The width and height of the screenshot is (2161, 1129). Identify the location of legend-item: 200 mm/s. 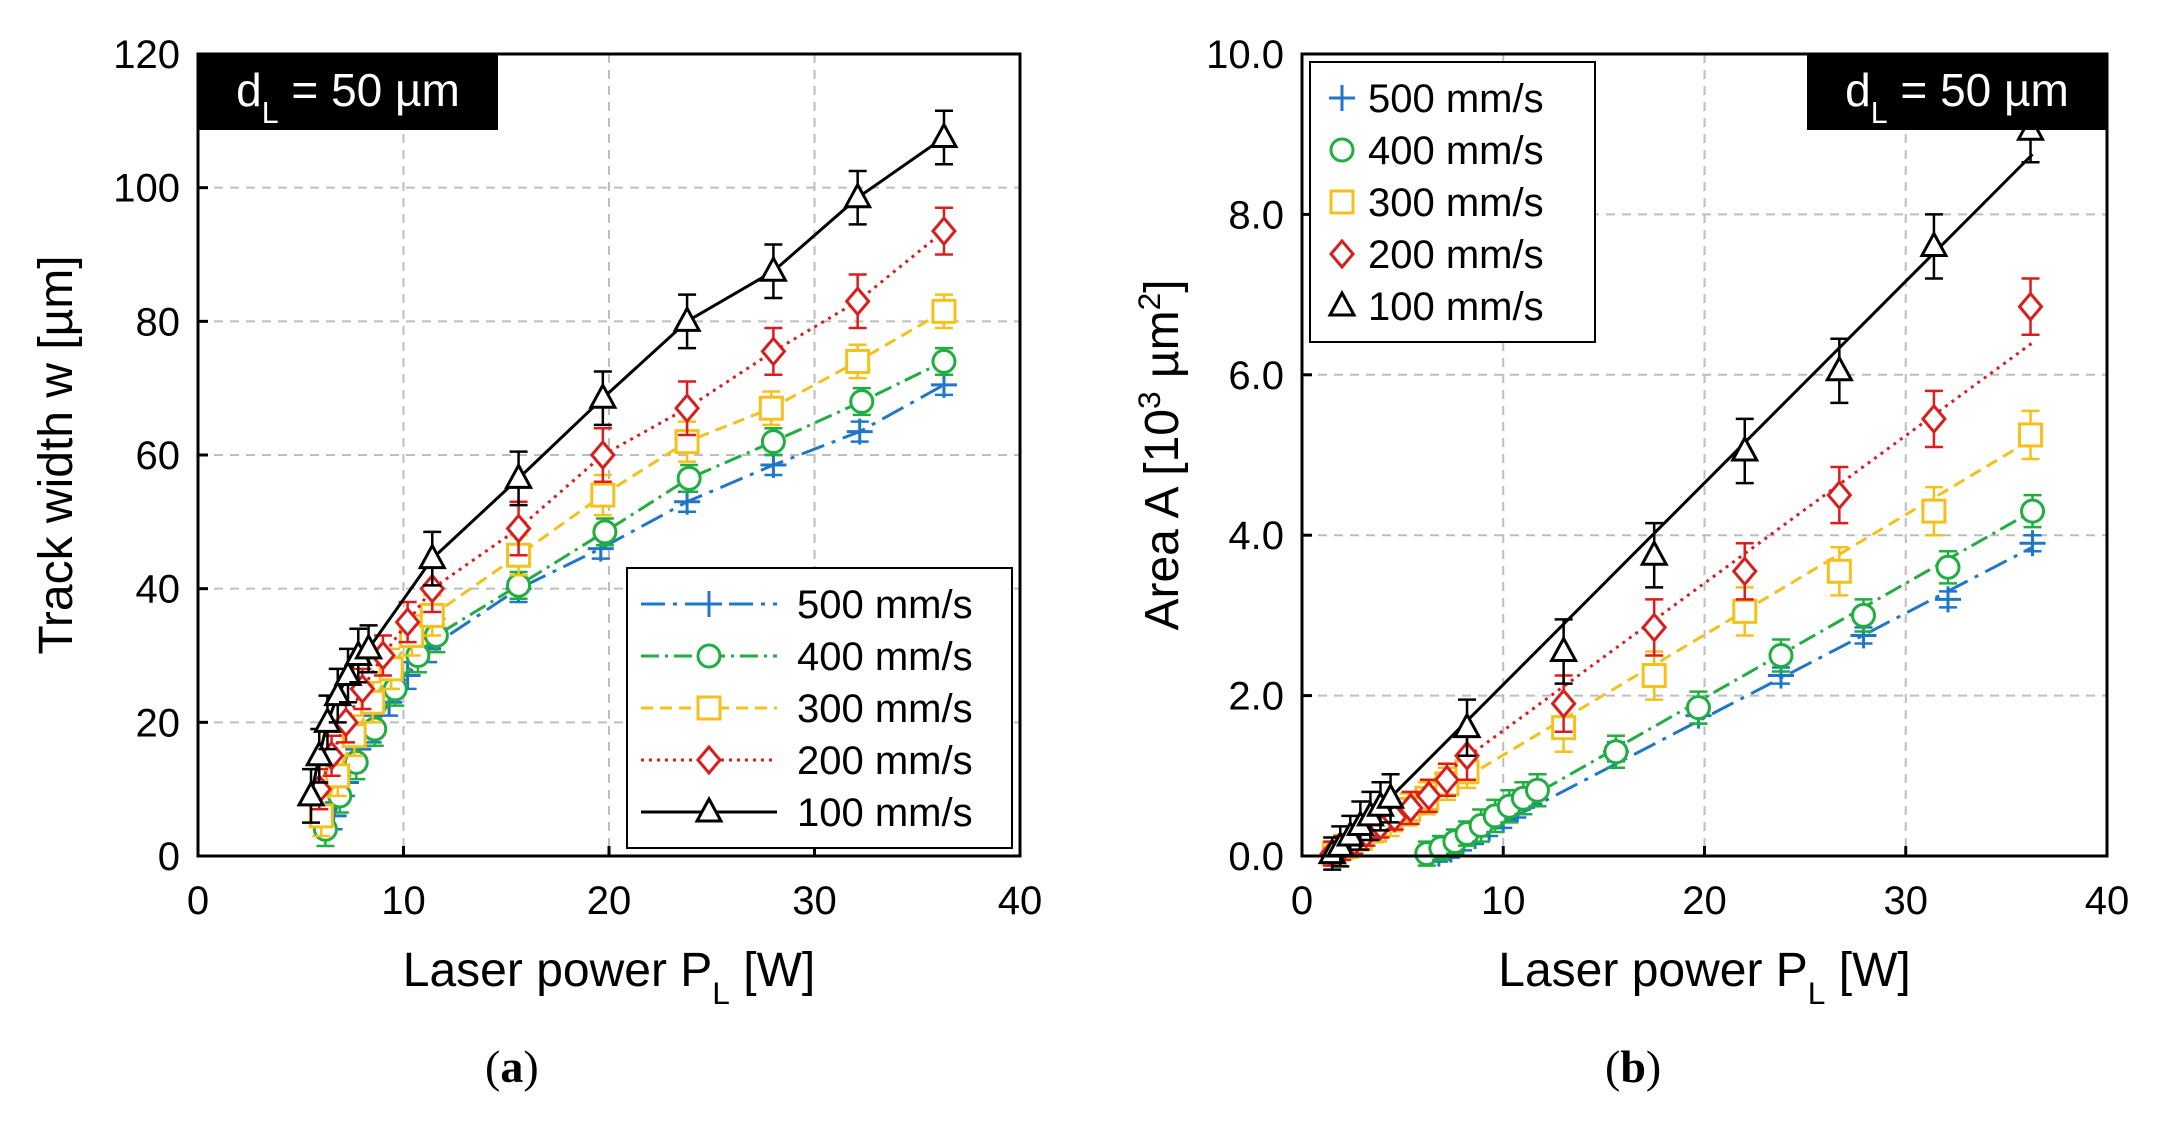
(1436, 255).